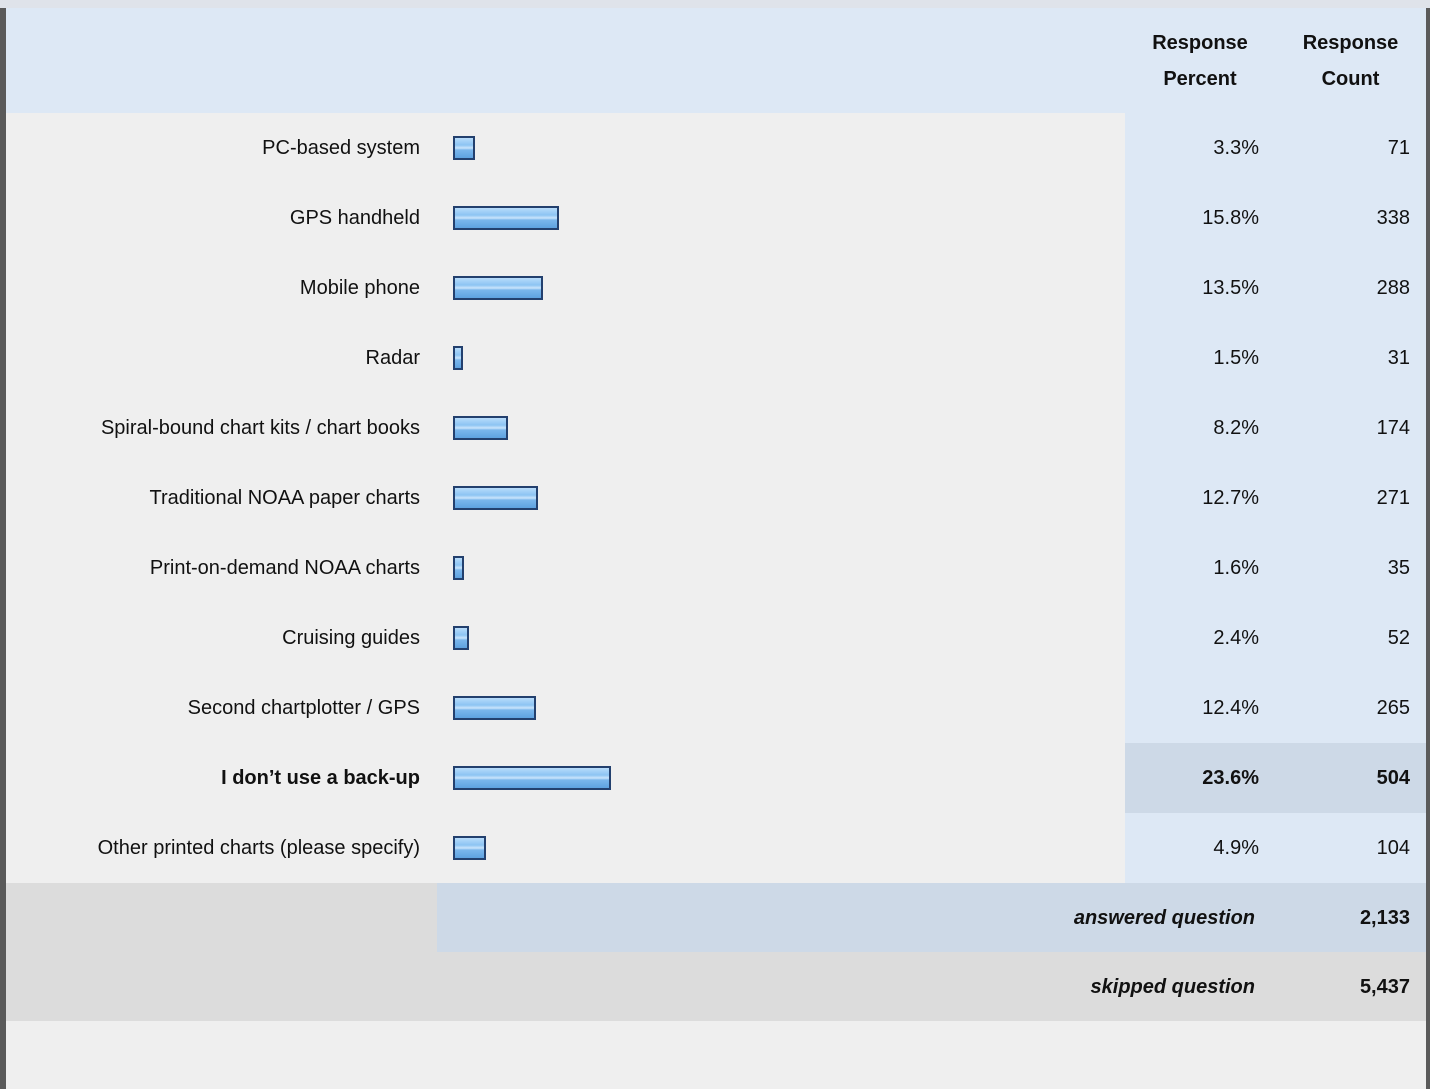  What do you see at coordinates (1200, 568) in the screenshot?
I see `response-percent: 1.6%` at bounding box center [1200, 568].